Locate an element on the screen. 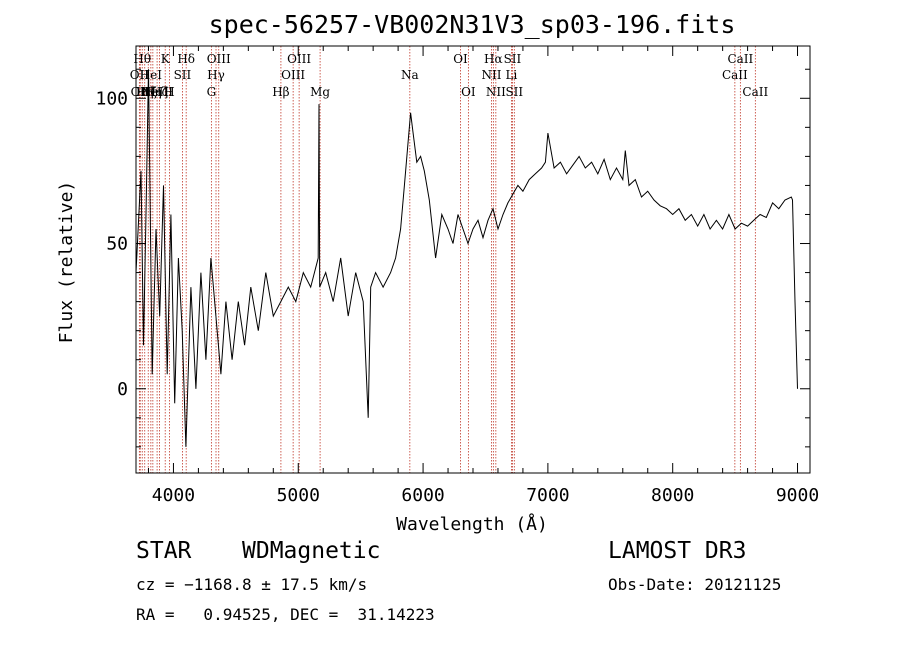 The image size is (900, 649). survey-name: LAMOST DR3 is located at coordinates (677, 551).